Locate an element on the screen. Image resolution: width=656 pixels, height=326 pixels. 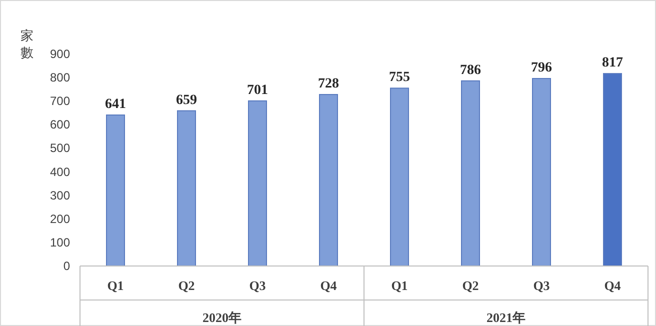
data-label: 817 is located at coordinates (612, 63).